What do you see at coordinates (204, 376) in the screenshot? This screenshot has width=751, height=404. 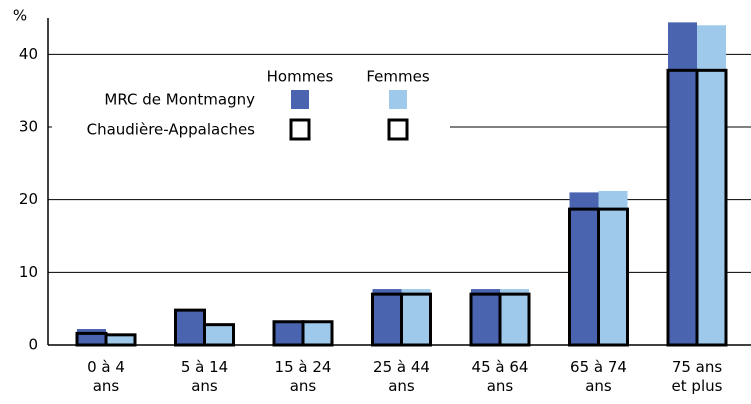 I see `x-tick-label: 5 à 14 ans` at bounding box center [204, 376].